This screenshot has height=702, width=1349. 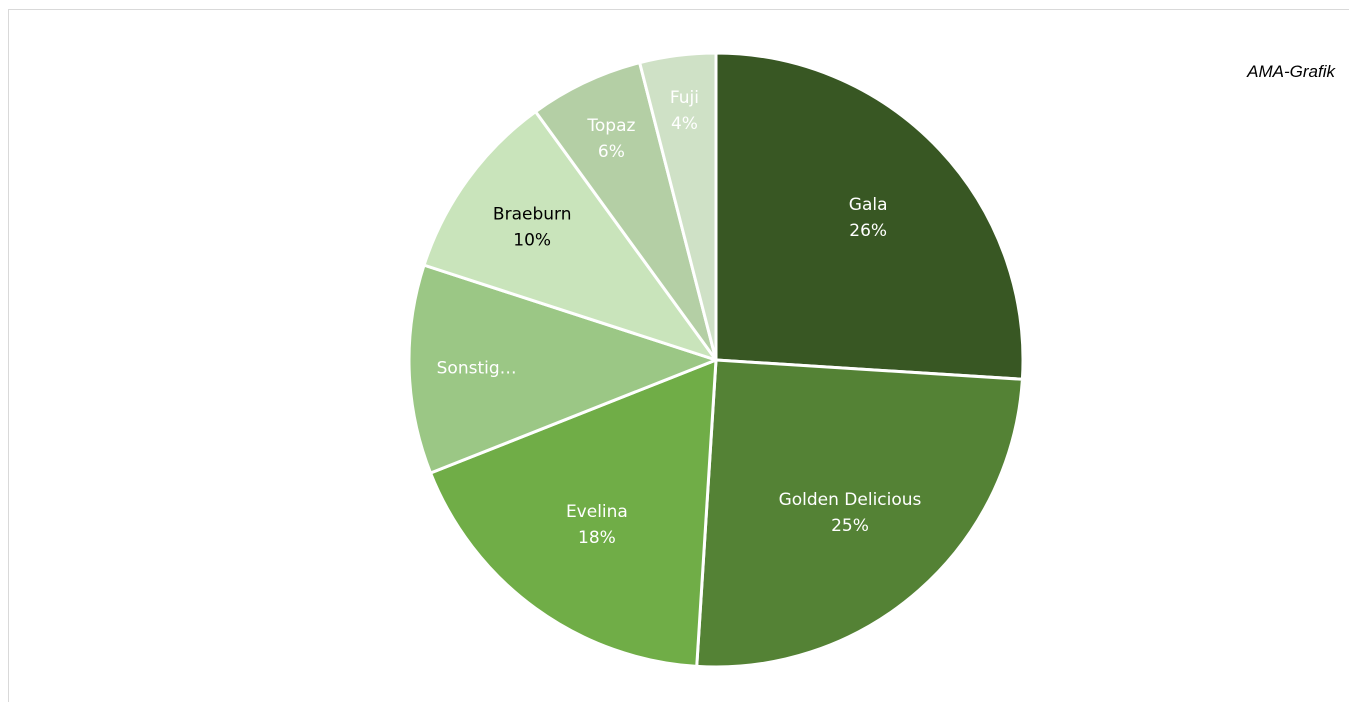 What do you see at coordinates (597, 538) in the screenshot?
I see `slice-percent: 18%` at bounding box center [597, 538].